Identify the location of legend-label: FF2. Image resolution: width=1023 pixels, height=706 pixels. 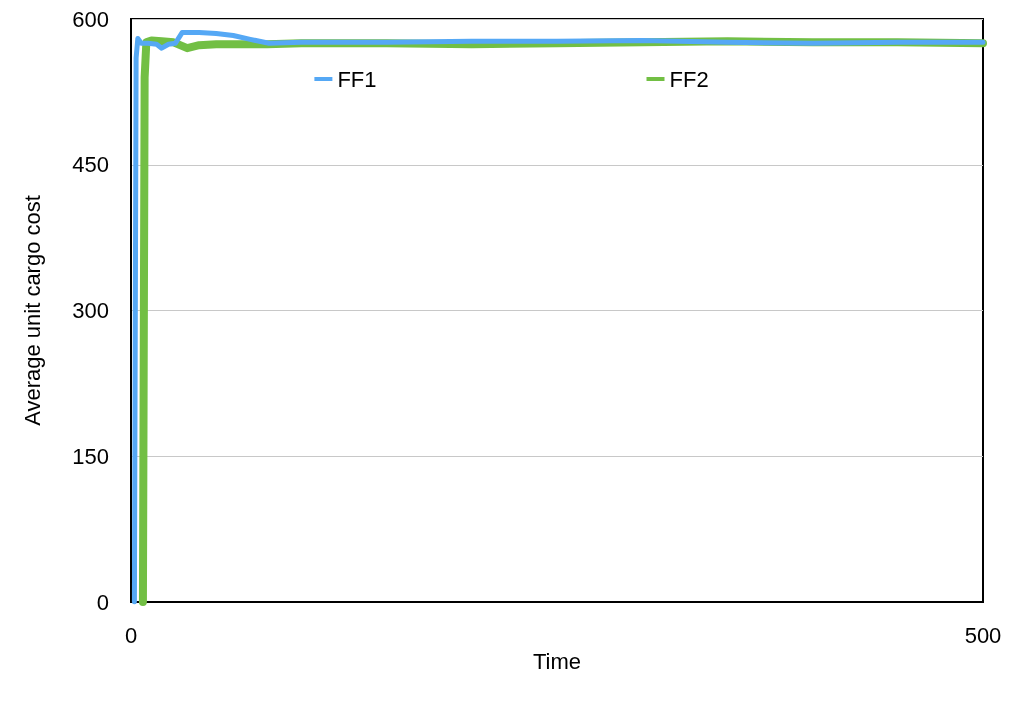
(689, 79).